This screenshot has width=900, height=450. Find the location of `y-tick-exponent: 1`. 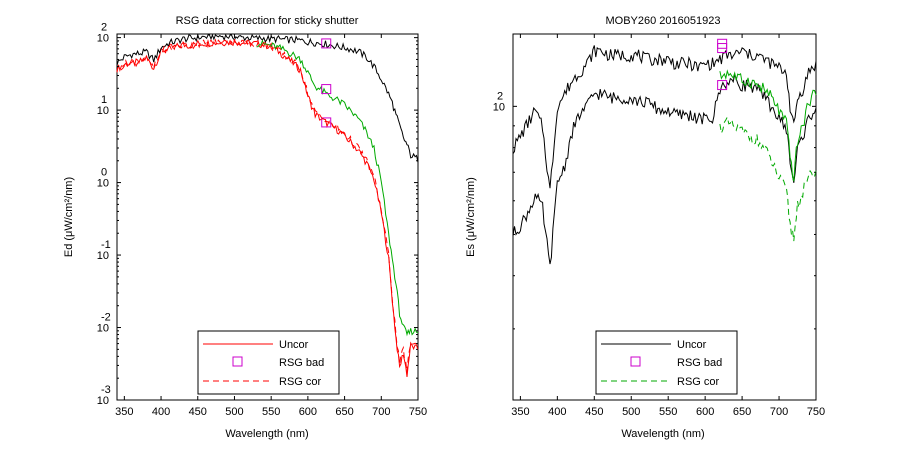

y-tick-exponent: 1 is located at coordinates (104, 100).